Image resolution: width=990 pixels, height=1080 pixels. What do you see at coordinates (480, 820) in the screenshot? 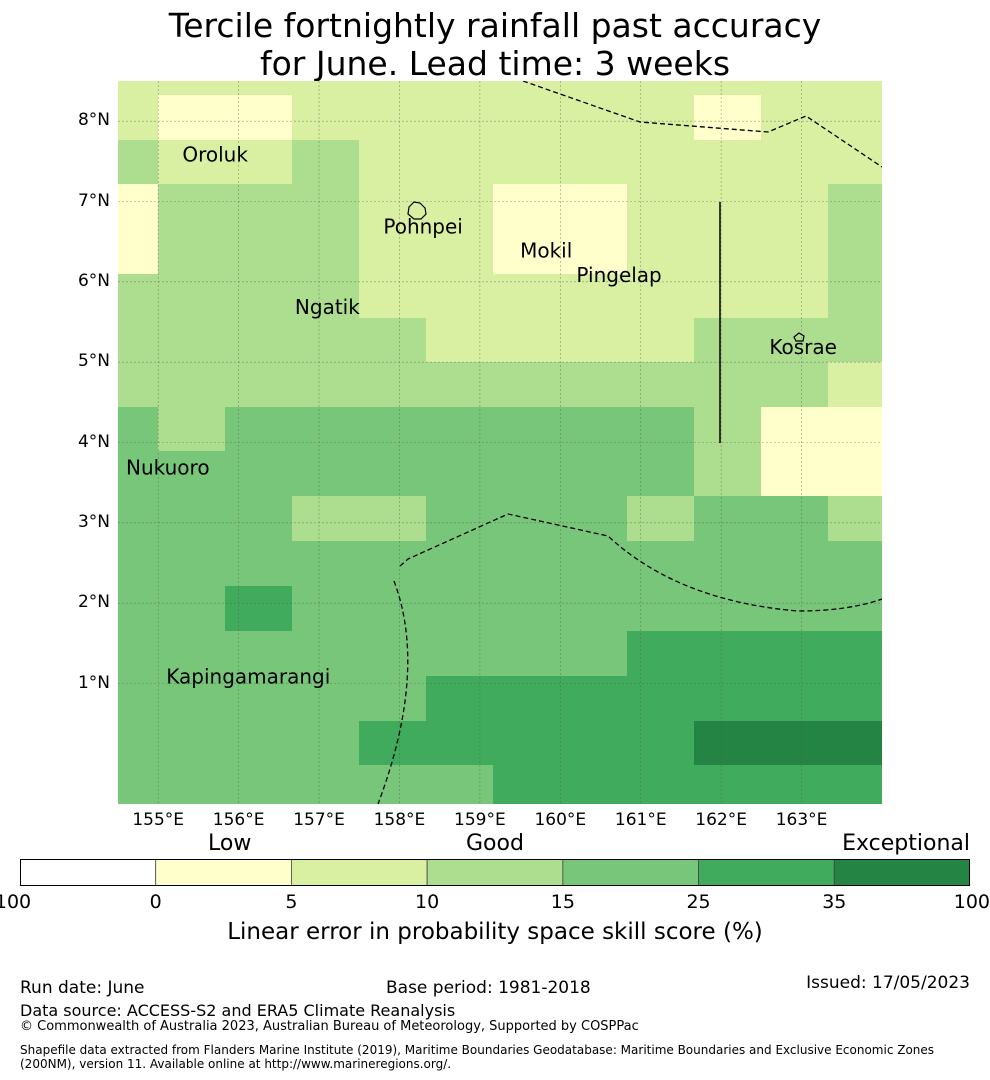
I see `longitude-tick-label: 159°E` at bounding box center [480, 820].